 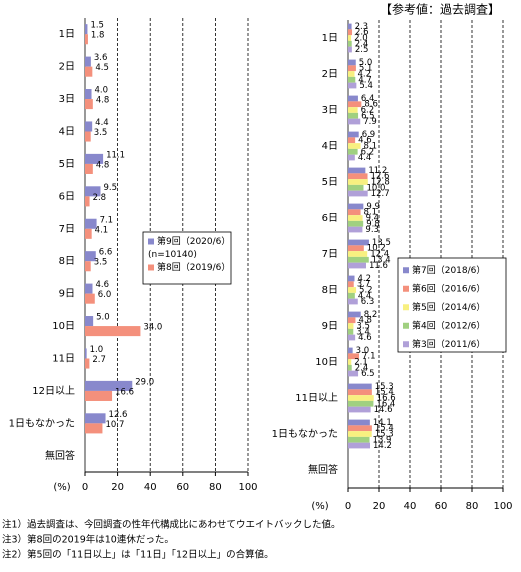 I want to click on value-label: 4.5, so click(x=102, y=68).